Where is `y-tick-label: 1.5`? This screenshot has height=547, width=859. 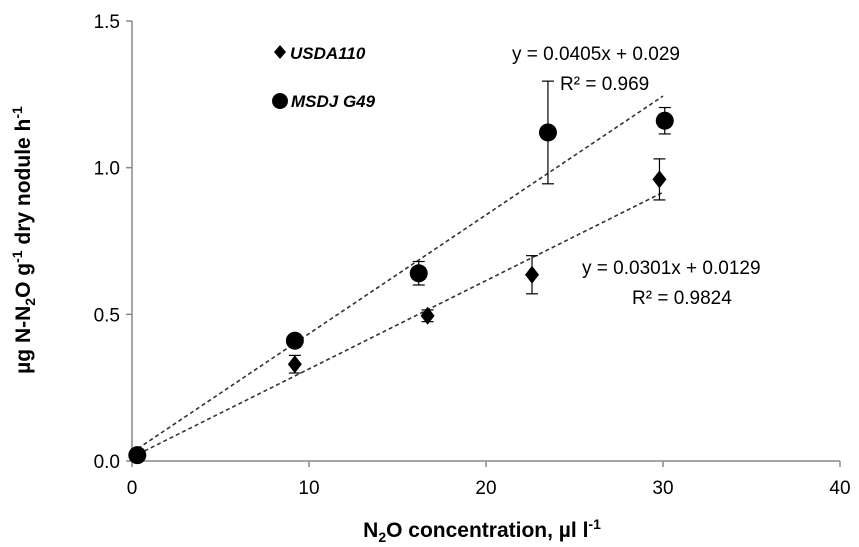
y-tick-label: 1.5 is located at coordinates (107, 22).